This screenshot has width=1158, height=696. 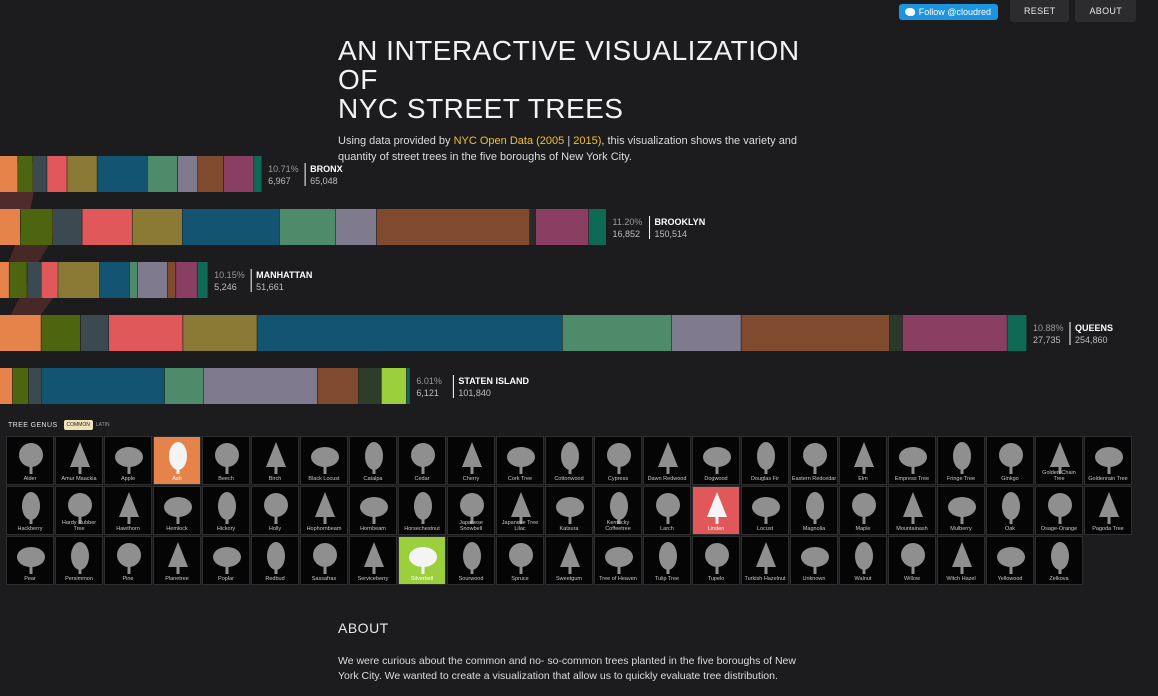 I want to click on genus-cell: Dawn Redwood, so click(x=667, y=460).